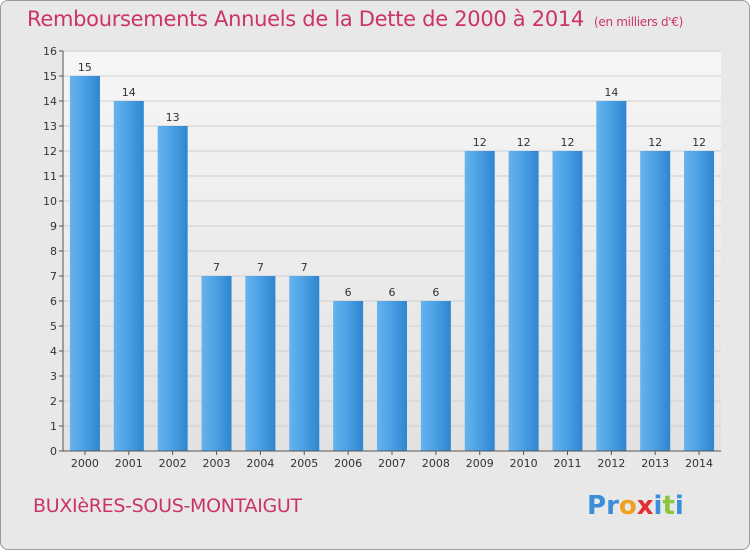 This screenshot has width=750, height=550. Describe the element at coordinates (53, 451) in the screenshot. I see `y-tick-label: 0` at that location.